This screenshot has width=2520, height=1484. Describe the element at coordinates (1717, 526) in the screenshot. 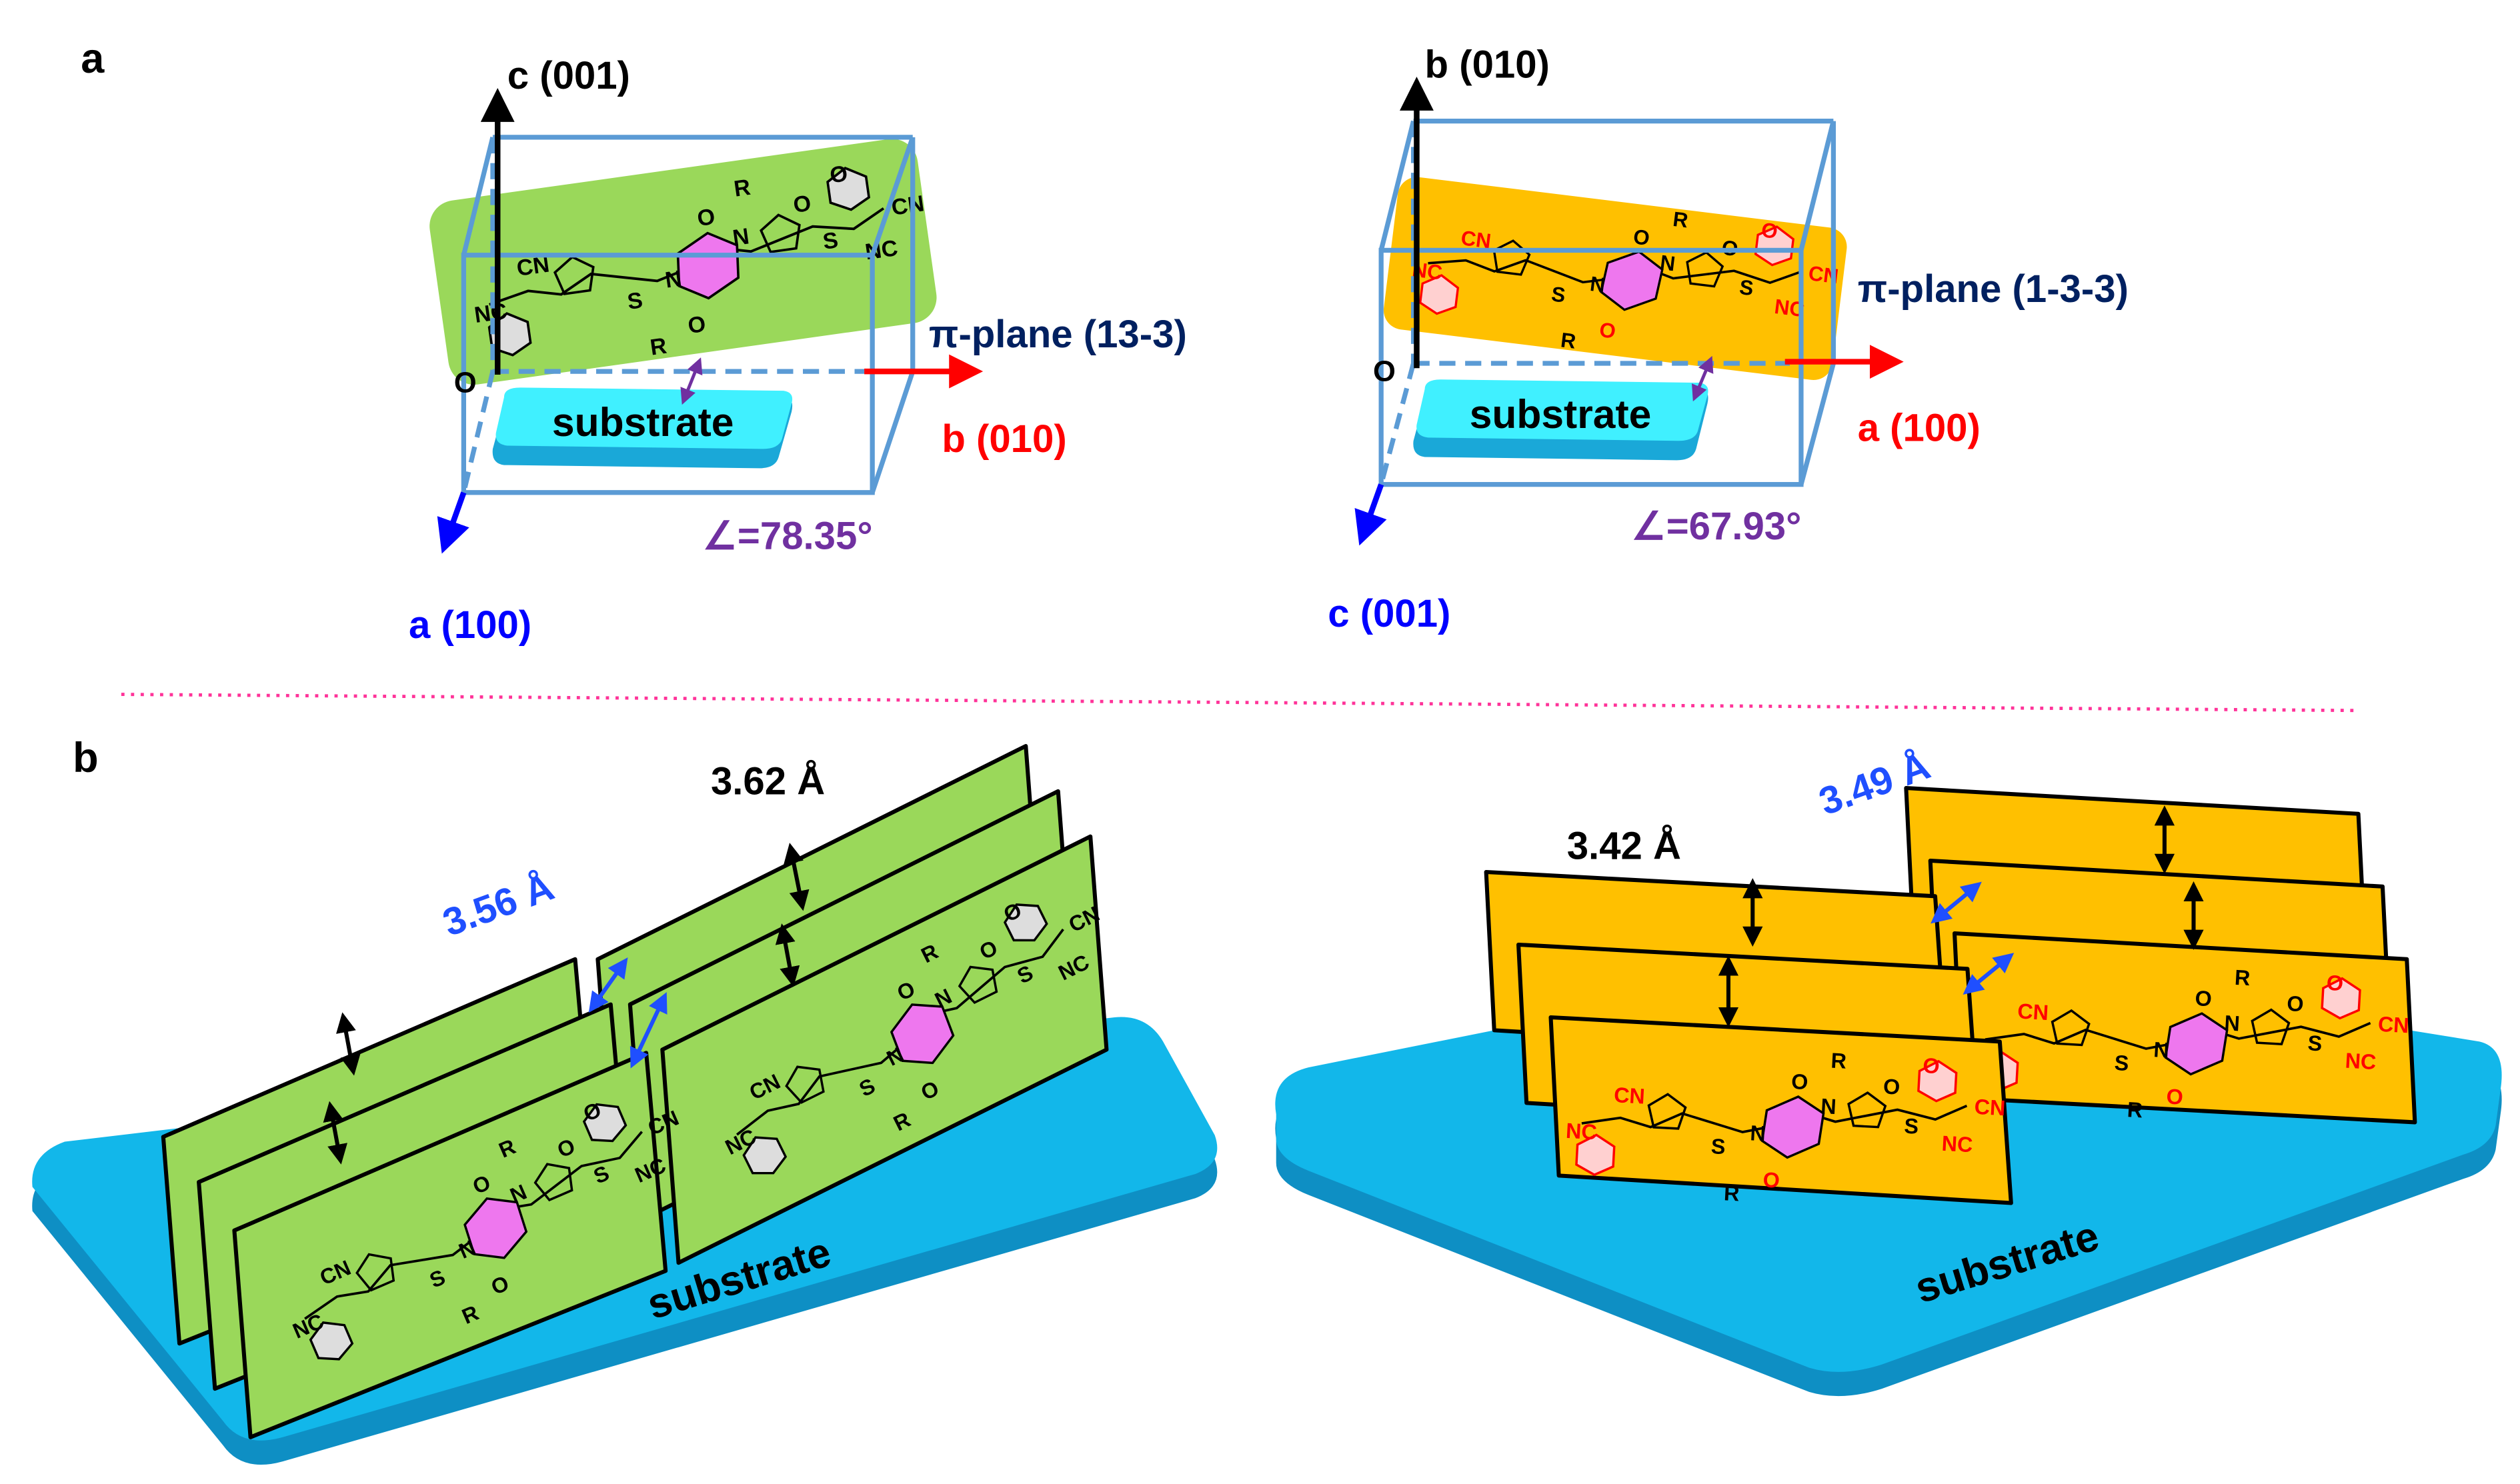

I see `angle-label: ∠=67.93°` at that location.